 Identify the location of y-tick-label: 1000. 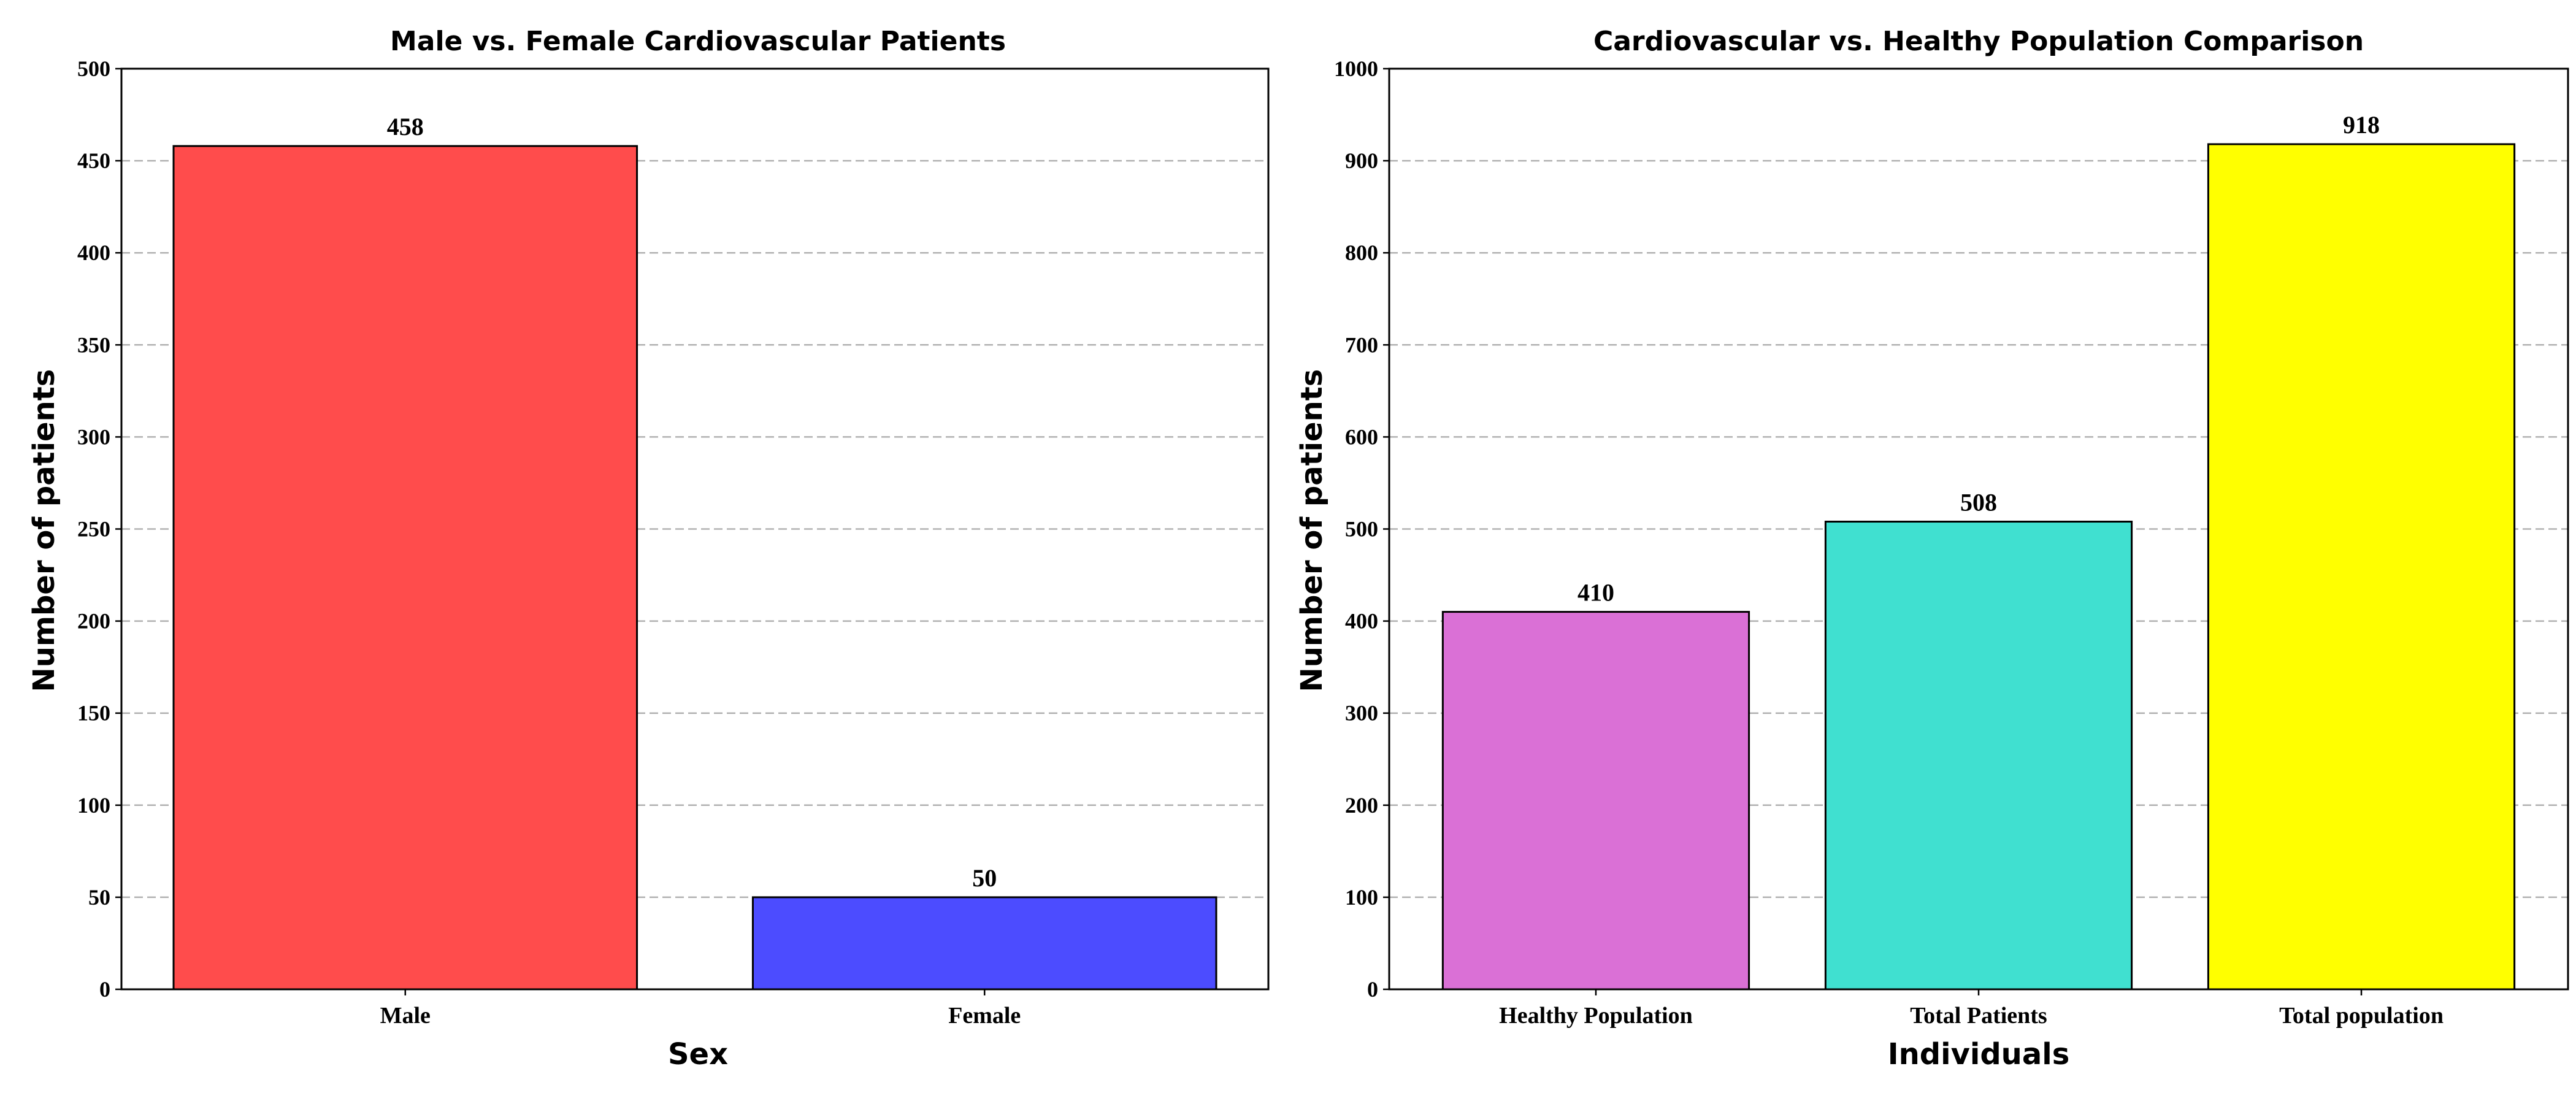
(1356, 68).